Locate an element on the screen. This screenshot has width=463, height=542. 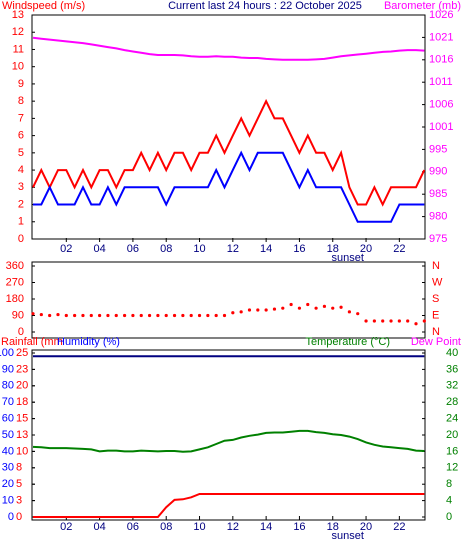
y-tick-label: 2 is located at coordinates (21, 204).